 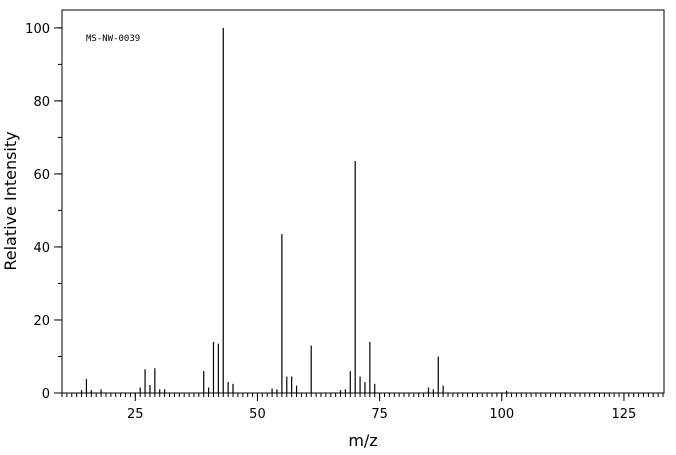 What do you see at coordinates (41, 321) in the screenshot?
I see `y-tick-label: 20` at bounding box center [41, 321].